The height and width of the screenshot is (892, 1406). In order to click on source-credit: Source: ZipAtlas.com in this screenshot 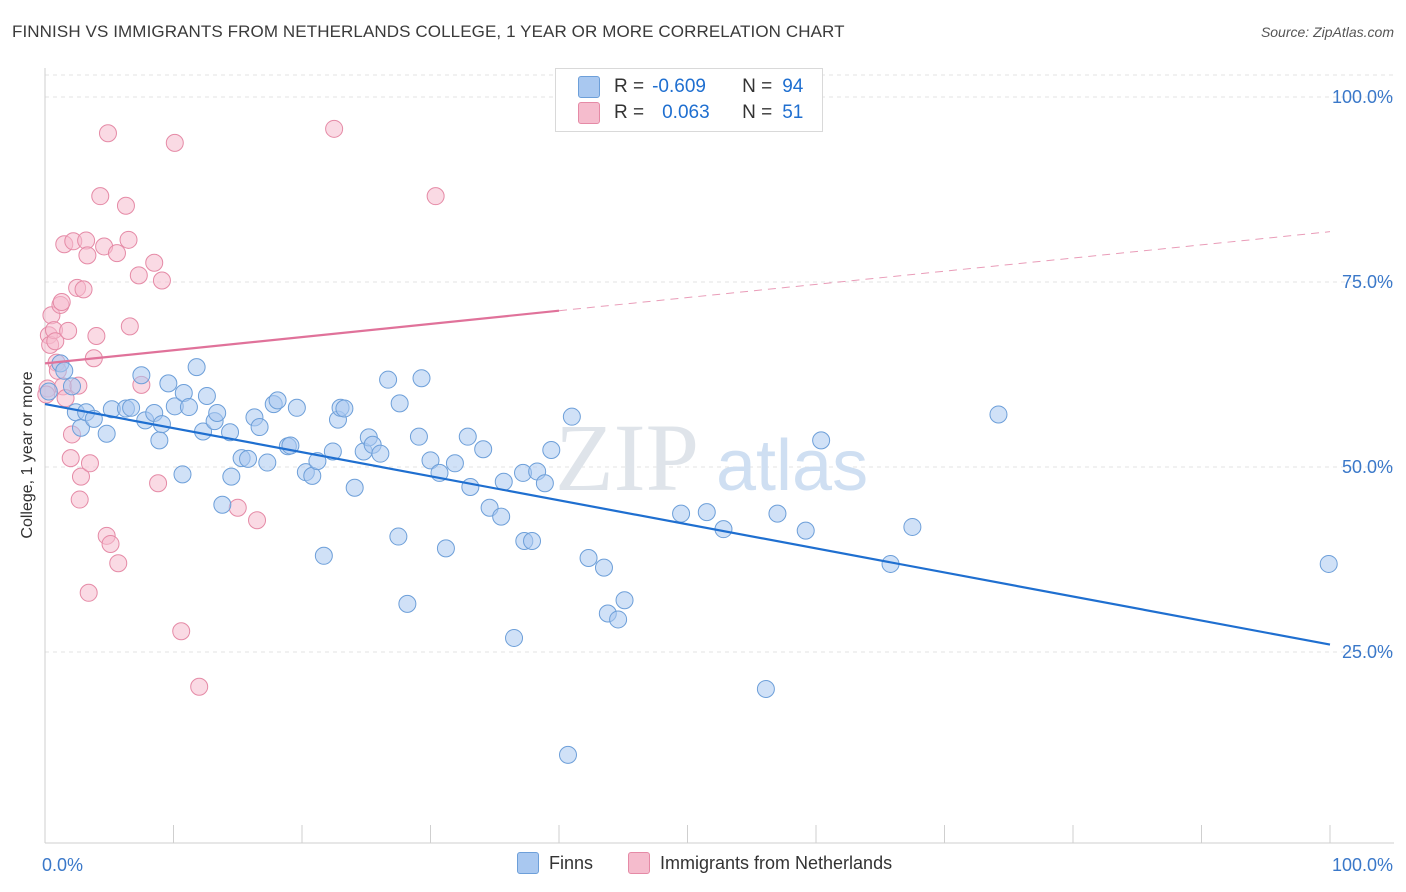, I will do `click(1327, 32)`.